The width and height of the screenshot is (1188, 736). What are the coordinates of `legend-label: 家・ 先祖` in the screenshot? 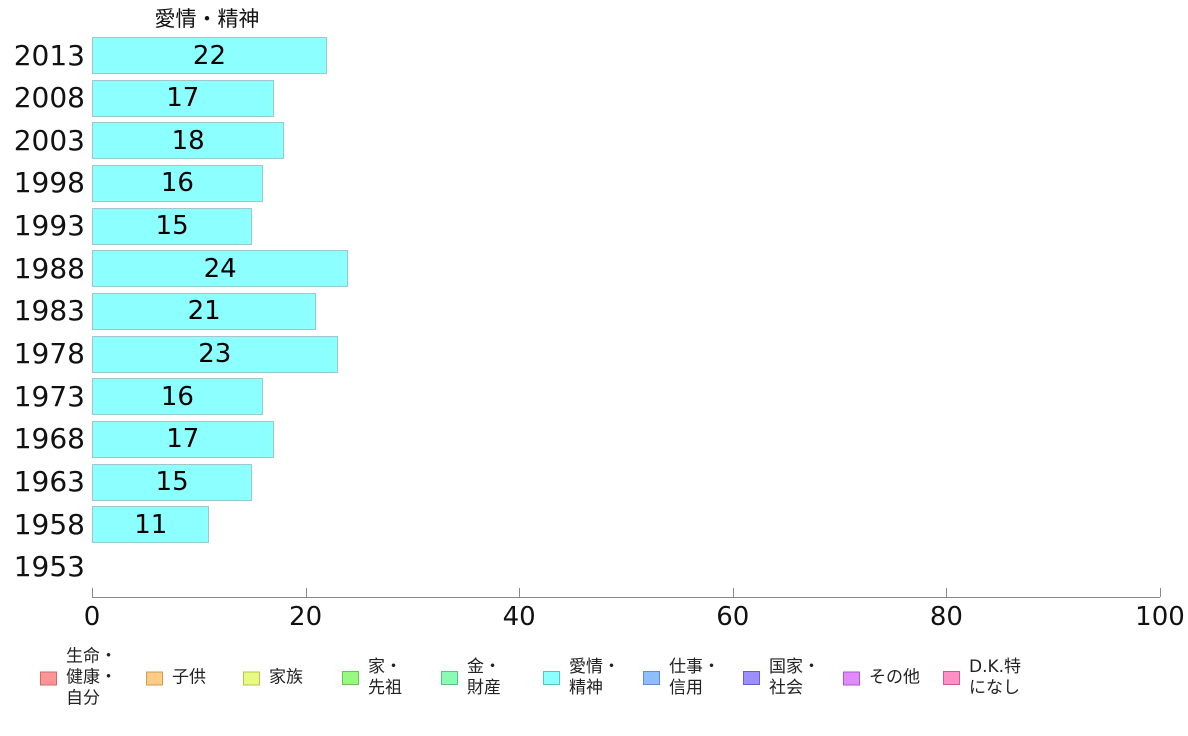 It's located at (385, 678).